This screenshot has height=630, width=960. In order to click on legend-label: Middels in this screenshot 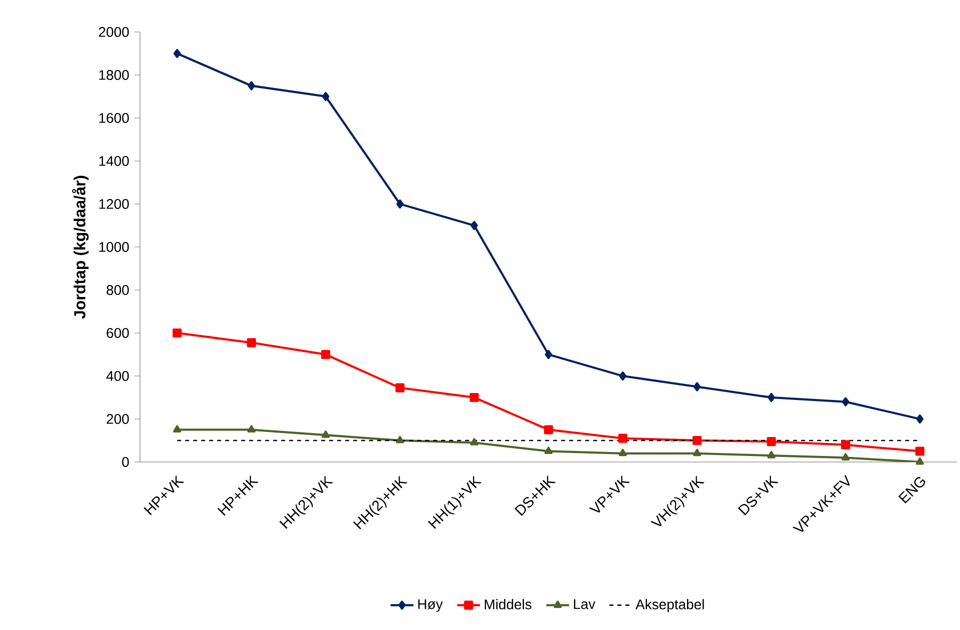, I will do `click(508, 604)`.